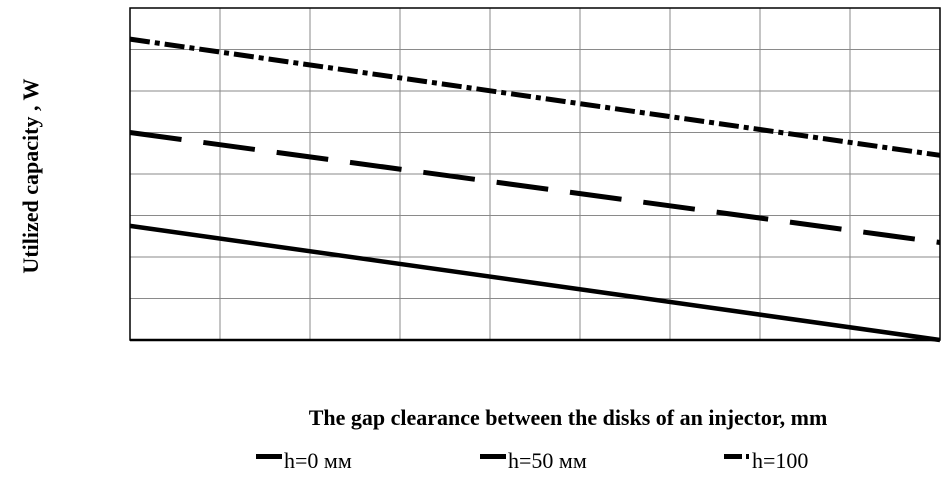 The width and height of the screenshot is (952, 484). What do you see at coordinates (476, 463) in the screenshot?
I see `legend: h=0 мм h=50 мм h=100` at bounding box center [476, 463].